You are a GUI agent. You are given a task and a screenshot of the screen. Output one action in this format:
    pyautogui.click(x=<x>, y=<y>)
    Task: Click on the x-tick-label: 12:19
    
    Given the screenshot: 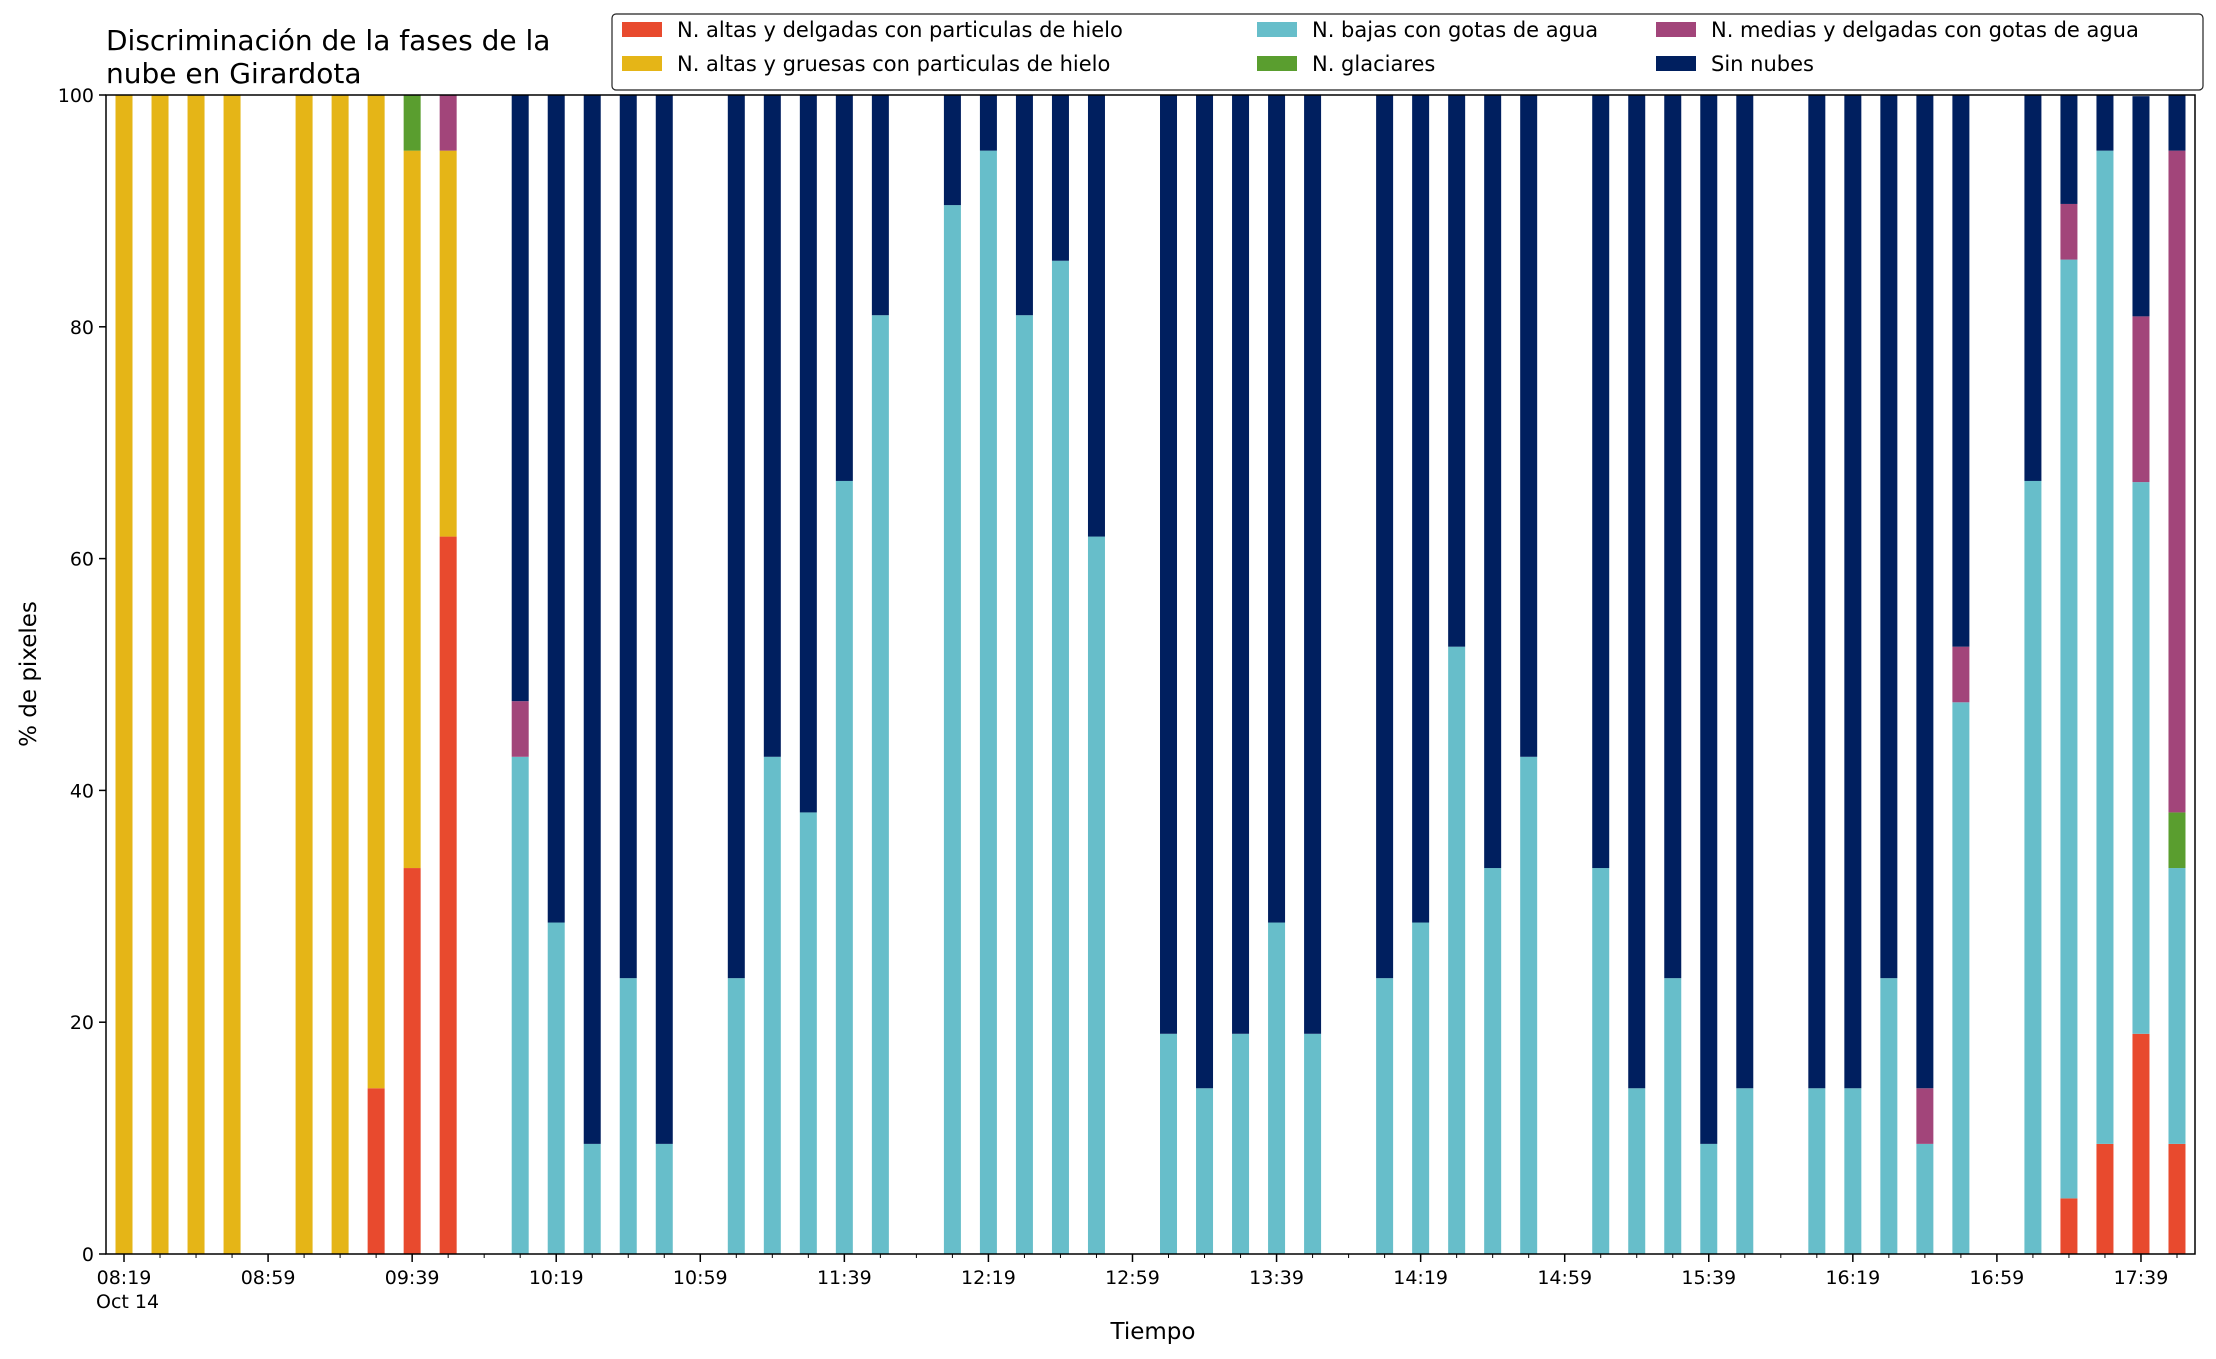 What is the action you would take?
    pyautogui.click(x=988, y=1278)
    